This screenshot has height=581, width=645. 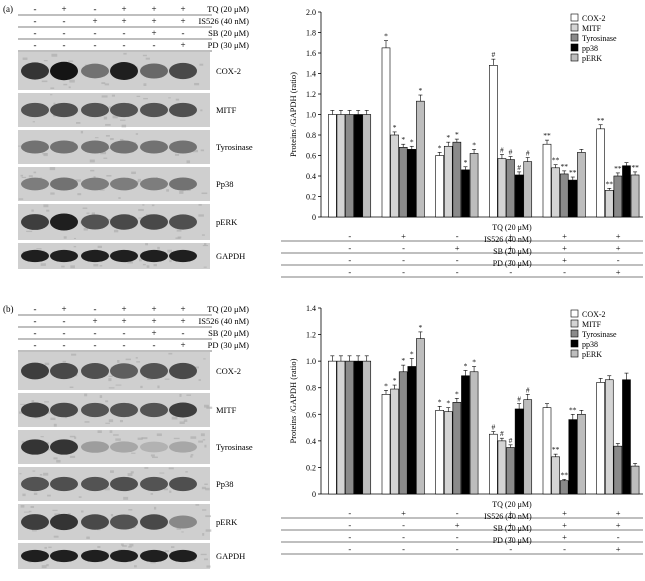 What do you see at coordinates (311, 441) in the screenshot?
I see `y-tick-label: 0.4` at bounding box center [311, 441].